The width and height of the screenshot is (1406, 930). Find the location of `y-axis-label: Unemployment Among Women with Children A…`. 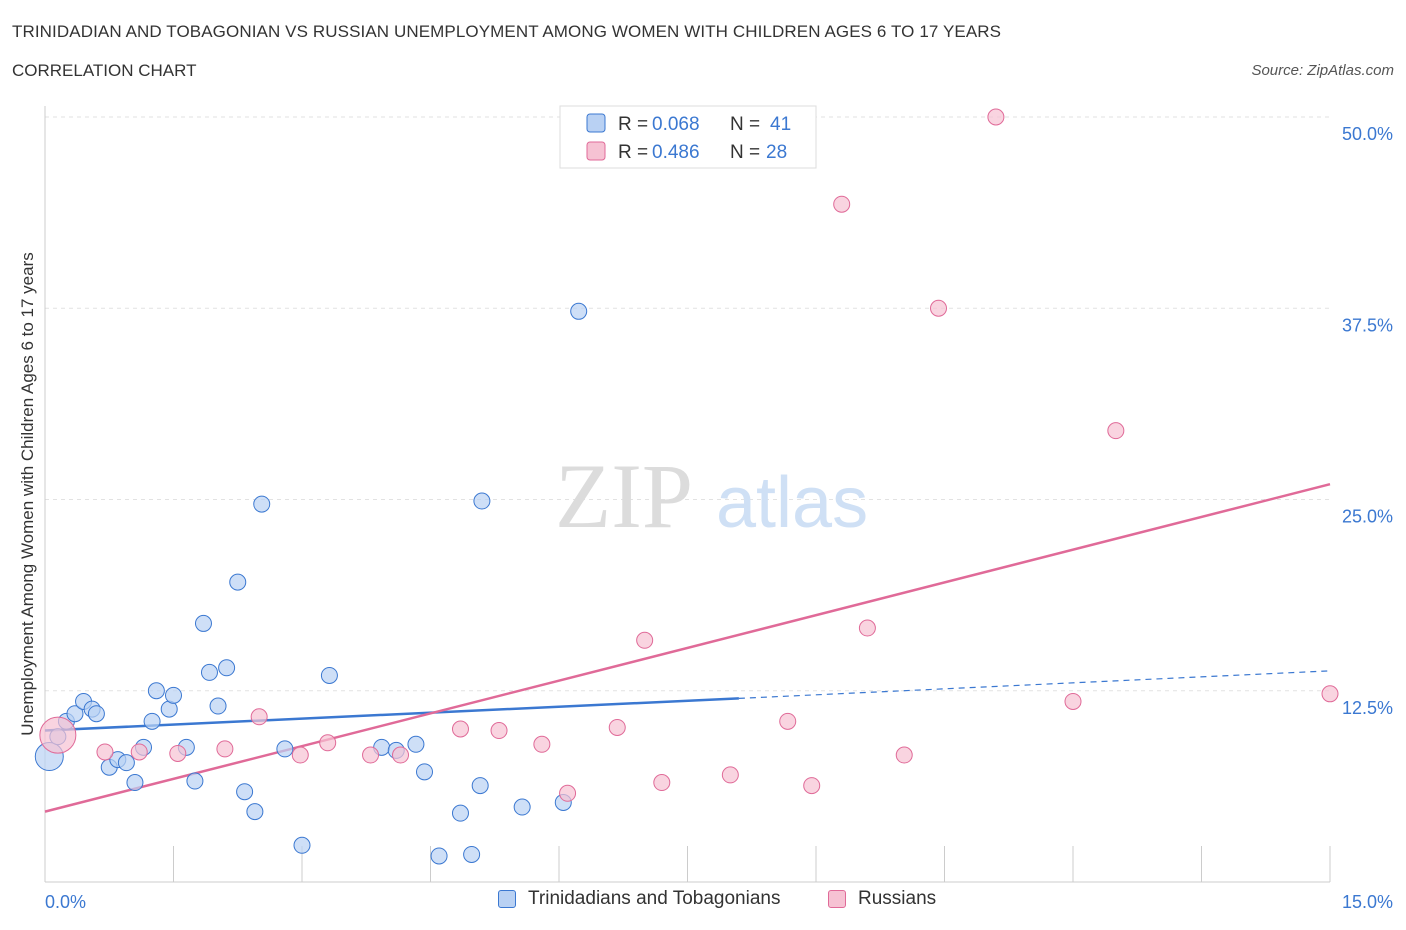

y-axis-label: Unemployment Among Women with Children A… is located at coordinates (27, 494).